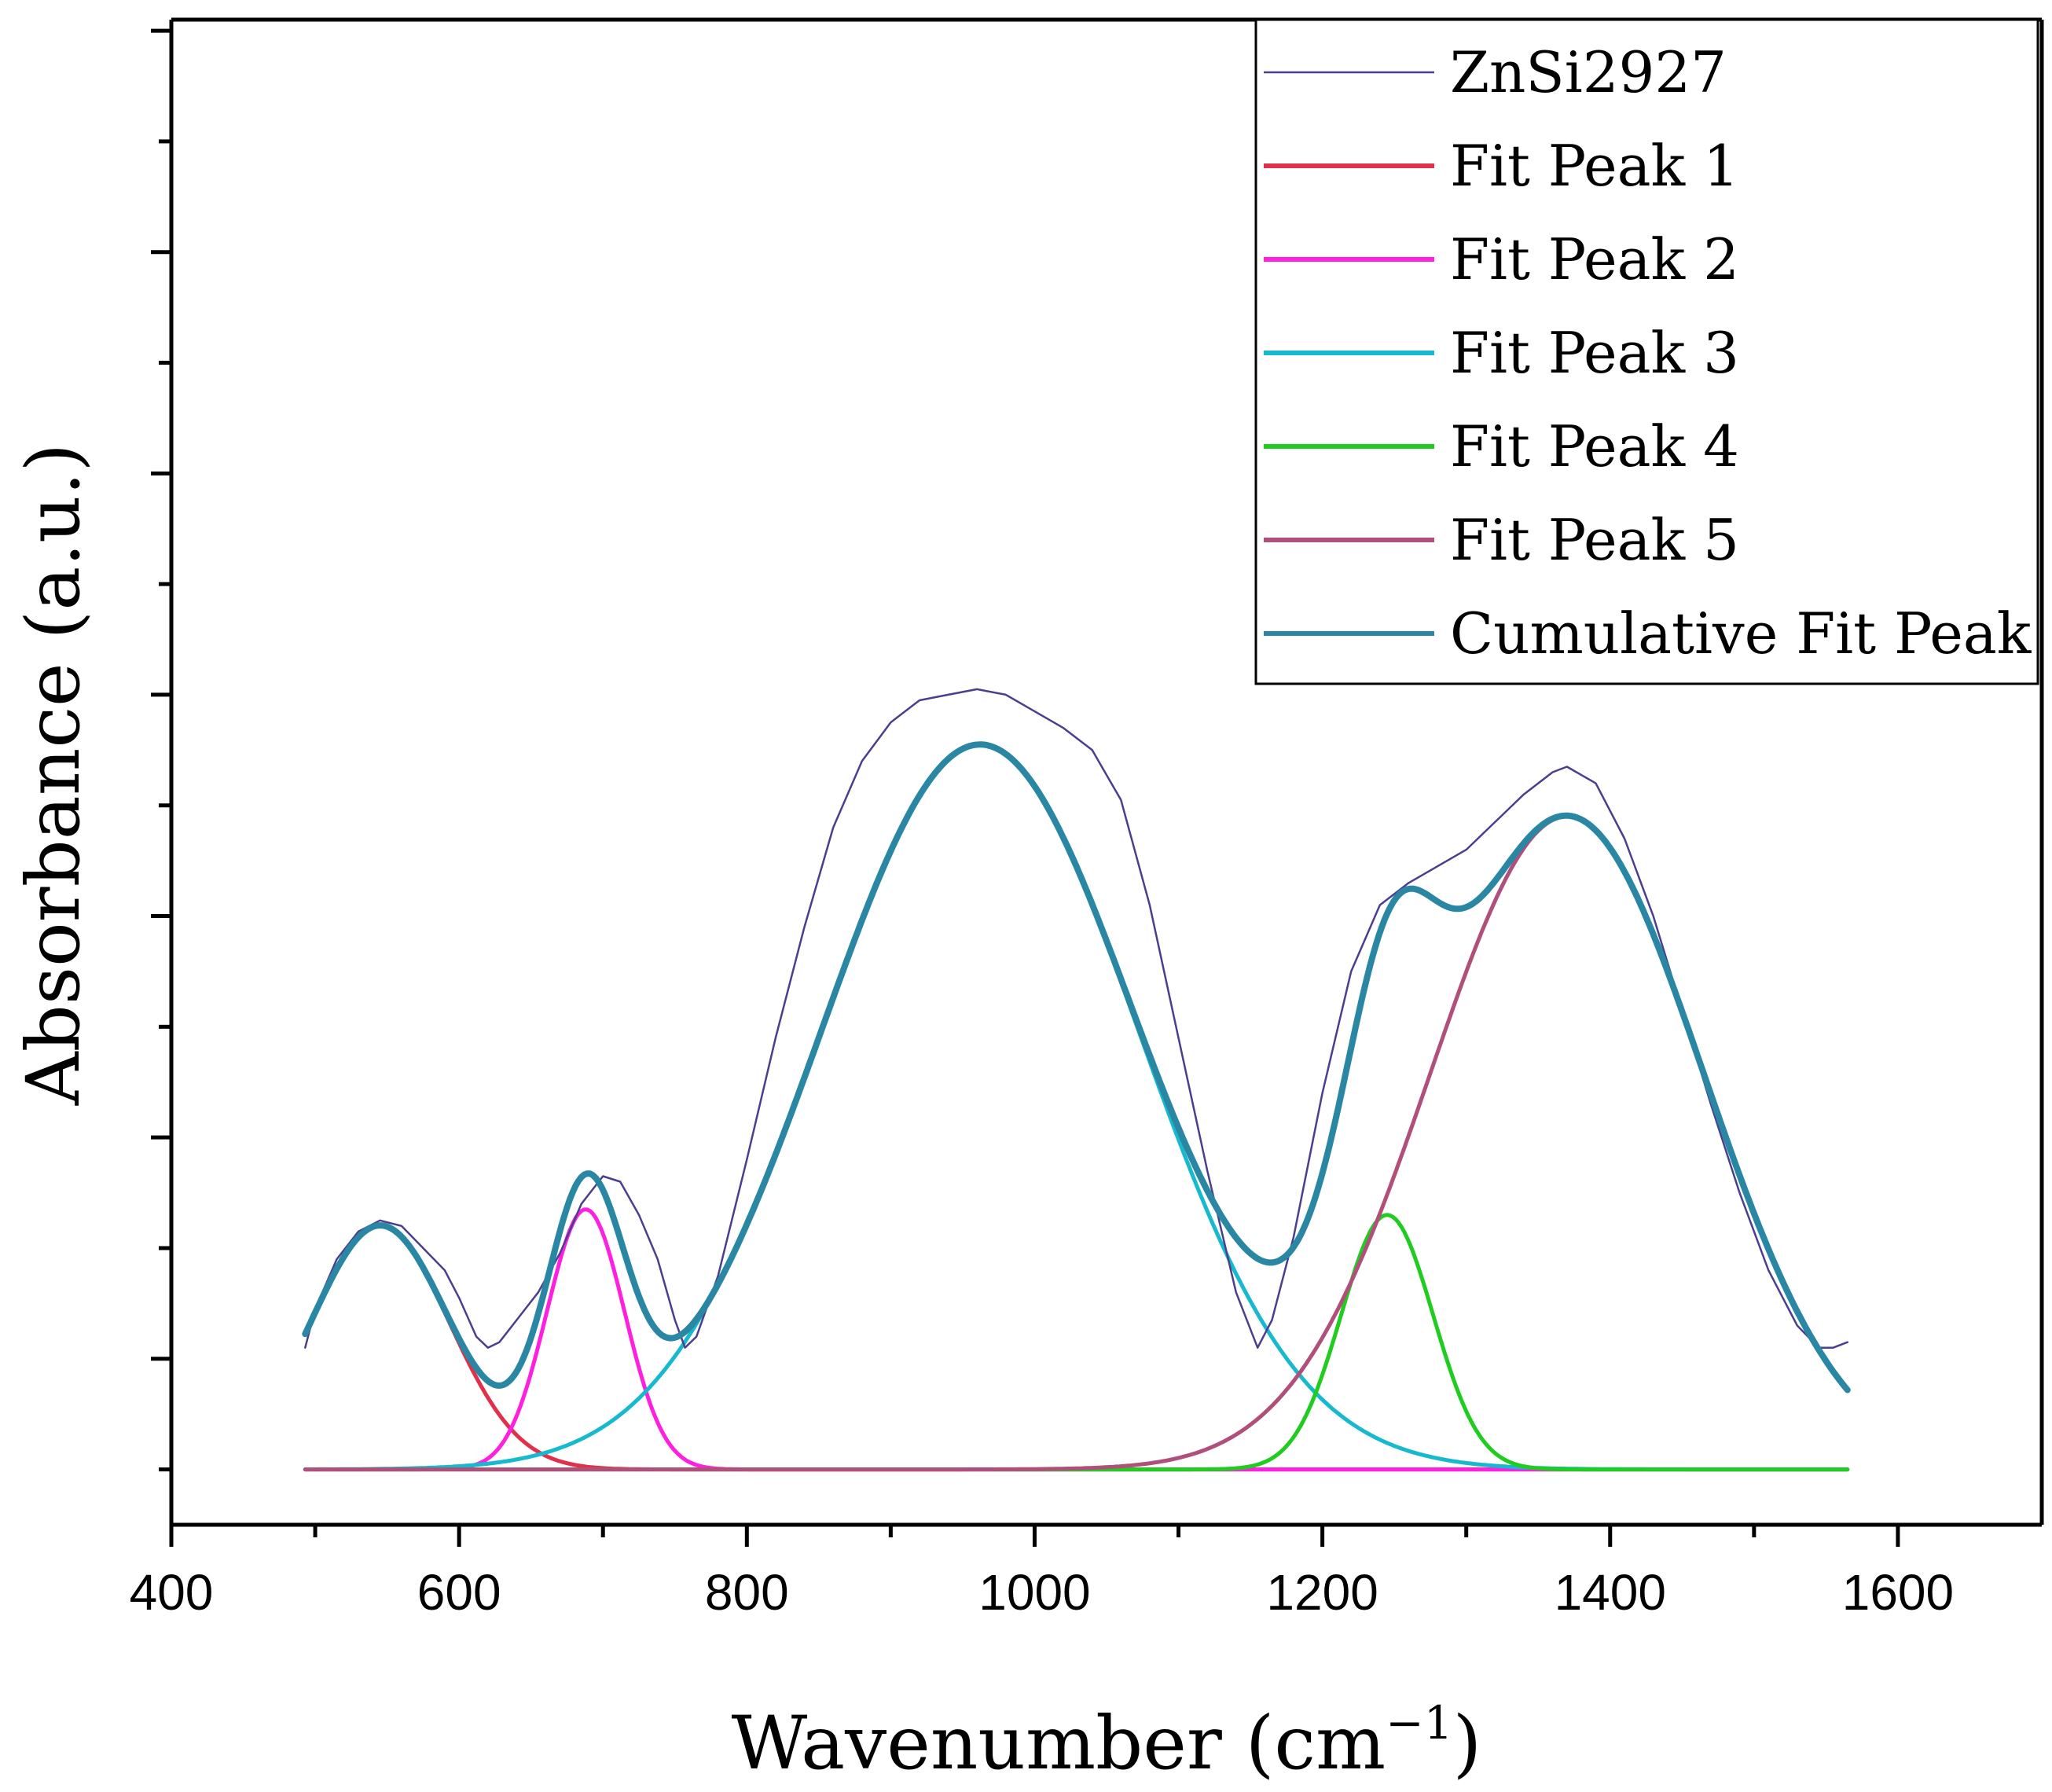 This screenshot has width=2052, height=1792. What do you see at coordinates (459, 1592) in the screenshot?
I see `x-tick-label: 600` at bounding box center [459, 1592].